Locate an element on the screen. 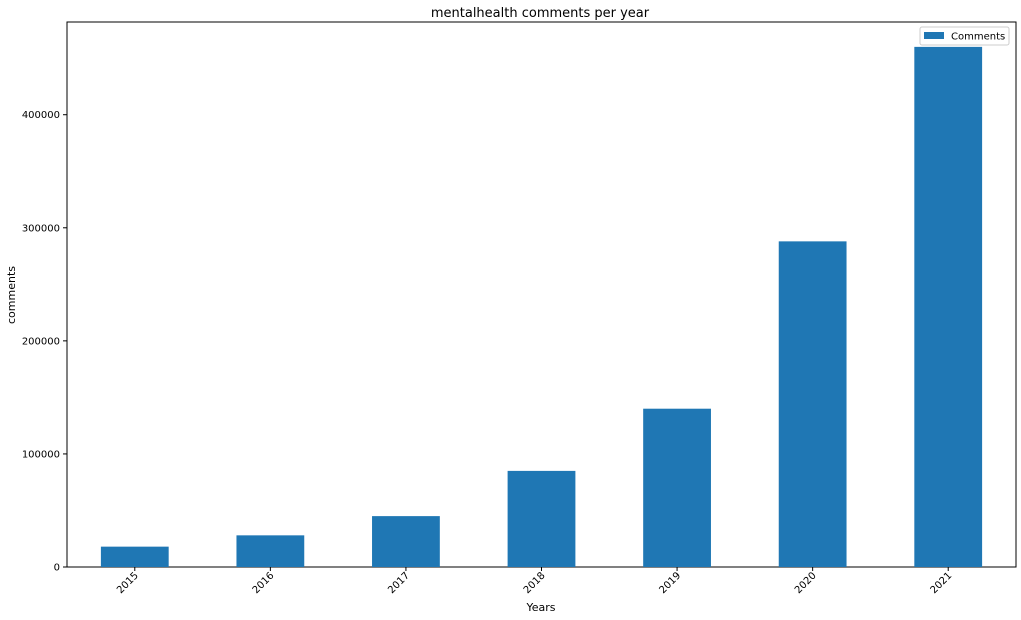  y-tick-label-0: 0 is located at coordinates (57, 568).